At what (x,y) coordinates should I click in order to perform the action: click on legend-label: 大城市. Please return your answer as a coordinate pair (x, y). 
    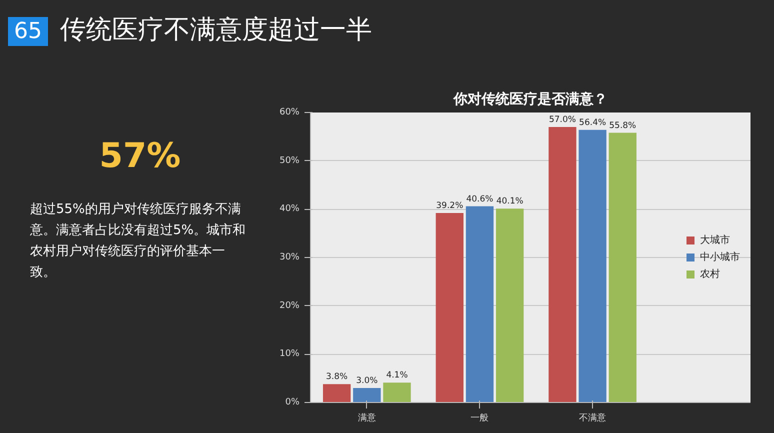
    Looking at the image, I should click on (715, 240).